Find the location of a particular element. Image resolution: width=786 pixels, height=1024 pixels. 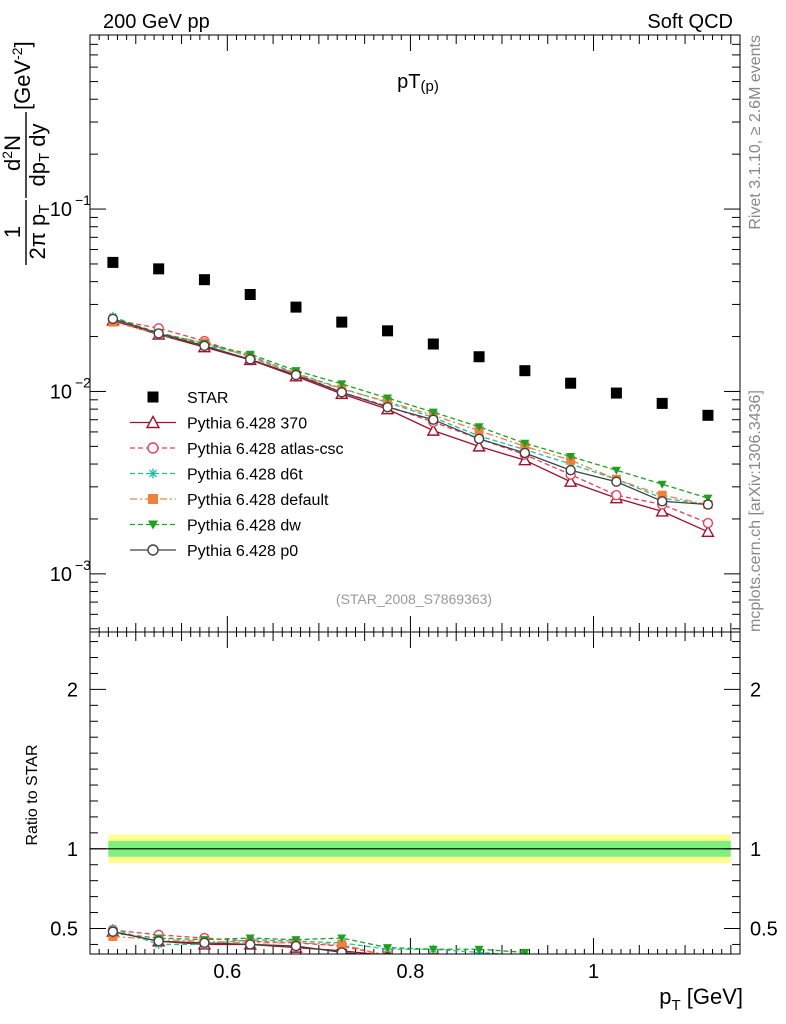

ratio-series is located at coordinates (318, 945).